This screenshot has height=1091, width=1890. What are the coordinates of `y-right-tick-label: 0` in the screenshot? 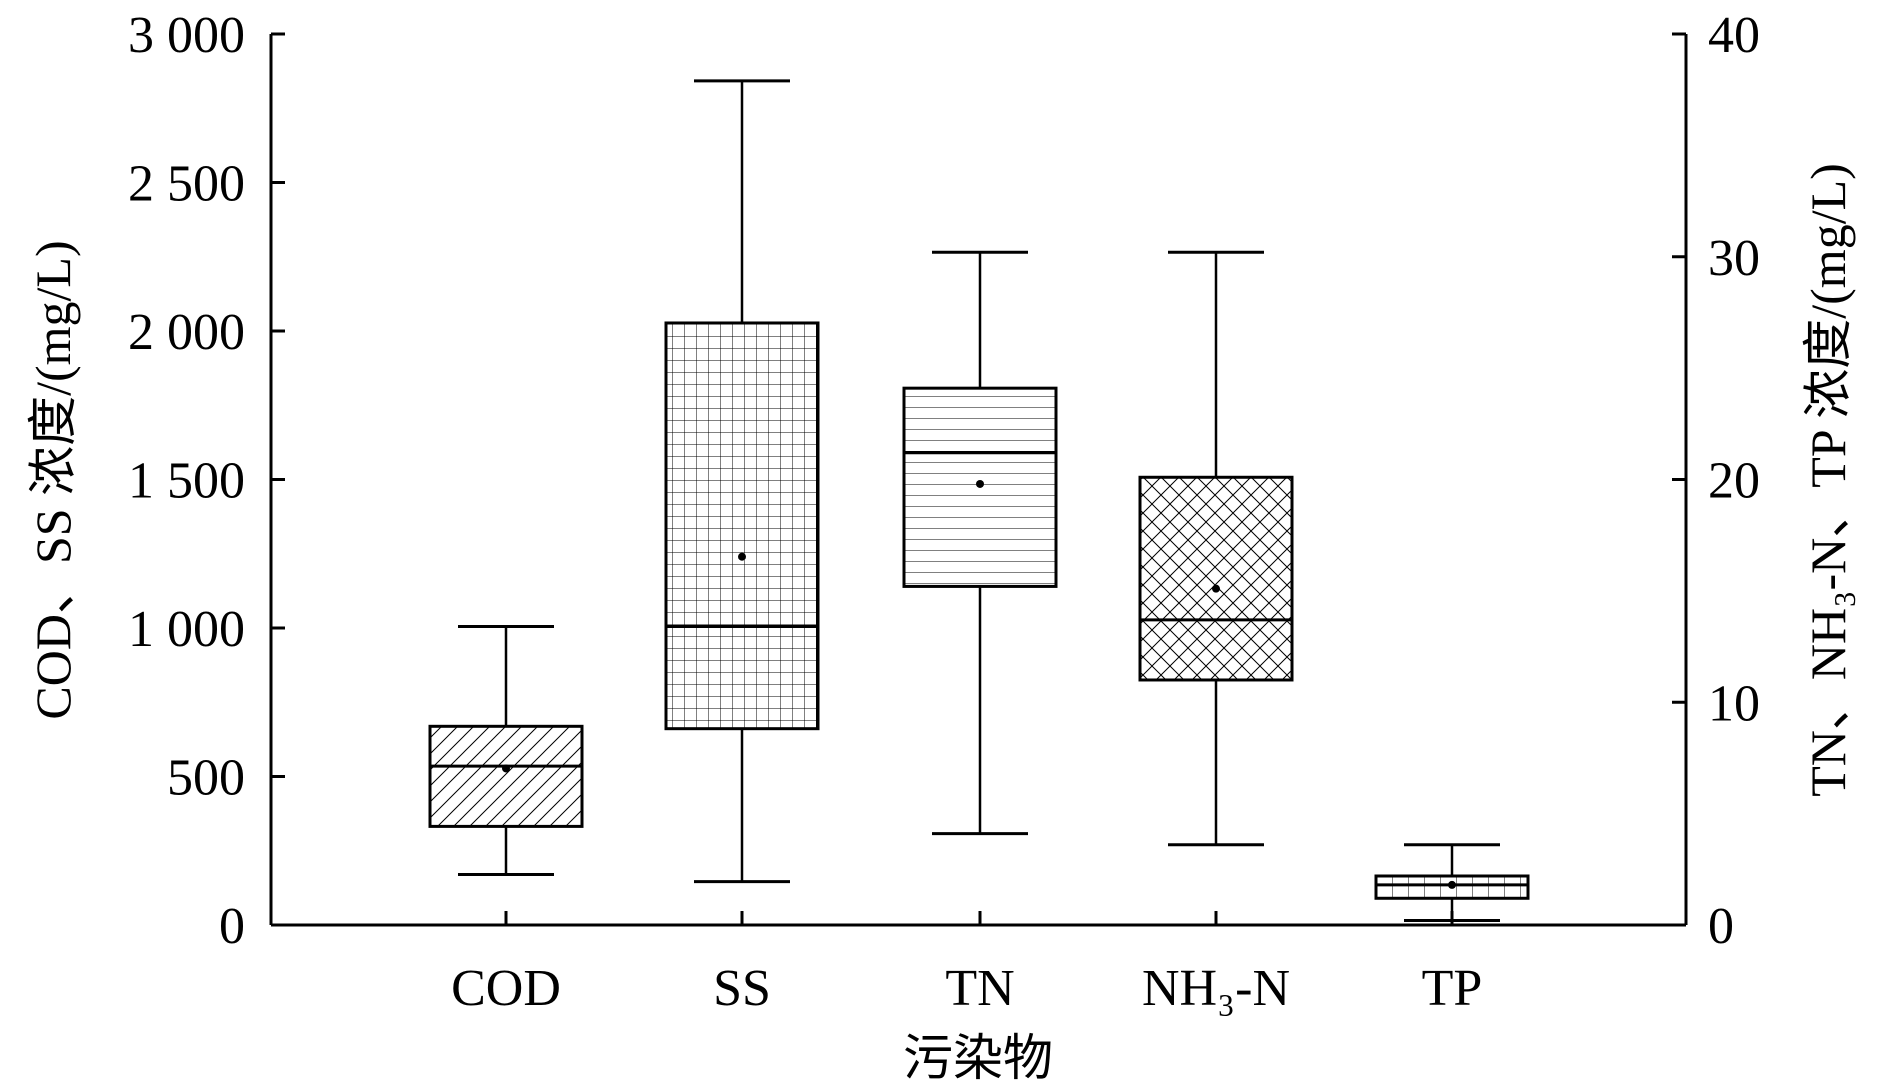 It's located at (1721, 926).